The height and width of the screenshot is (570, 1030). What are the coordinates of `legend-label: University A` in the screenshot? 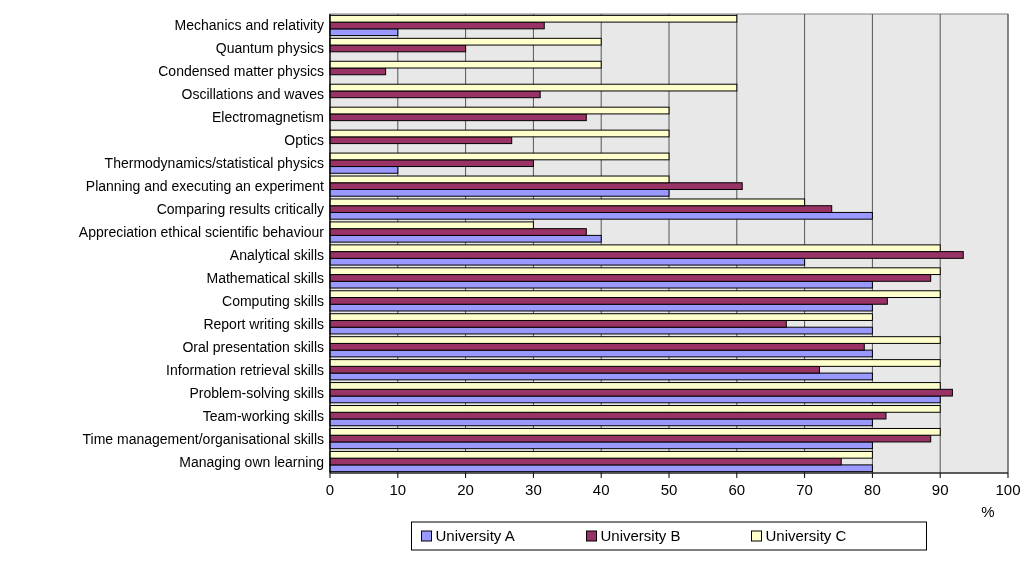 It's located at (475, 535).